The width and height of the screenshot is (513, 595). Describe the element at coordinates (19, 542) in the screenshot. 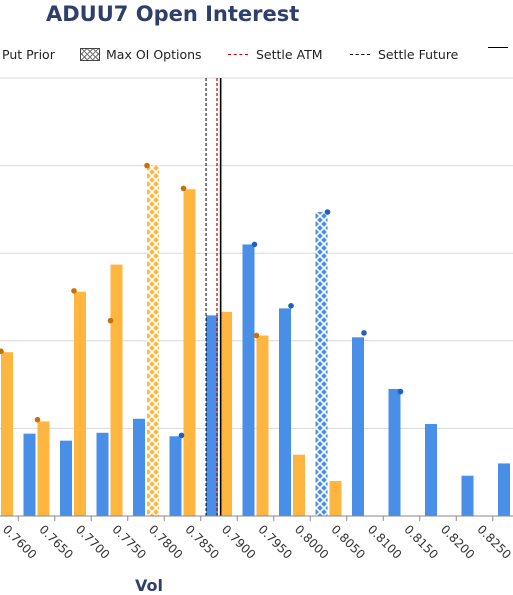

I see `x-tick-label: 0.7600` at that location.